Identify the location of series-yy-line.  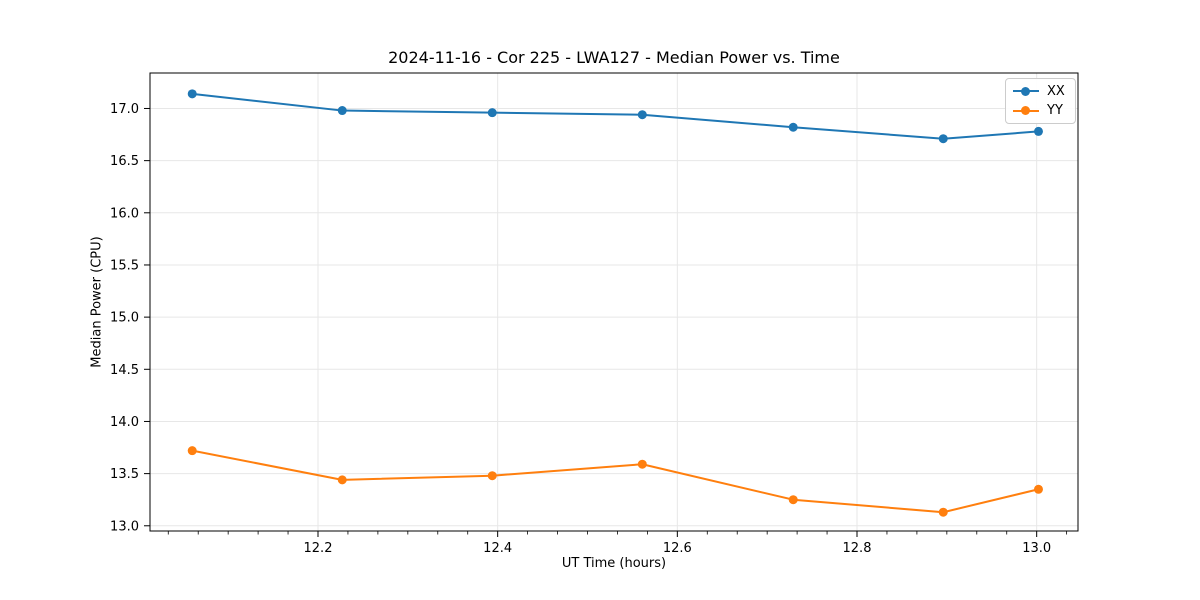
(615, 481).